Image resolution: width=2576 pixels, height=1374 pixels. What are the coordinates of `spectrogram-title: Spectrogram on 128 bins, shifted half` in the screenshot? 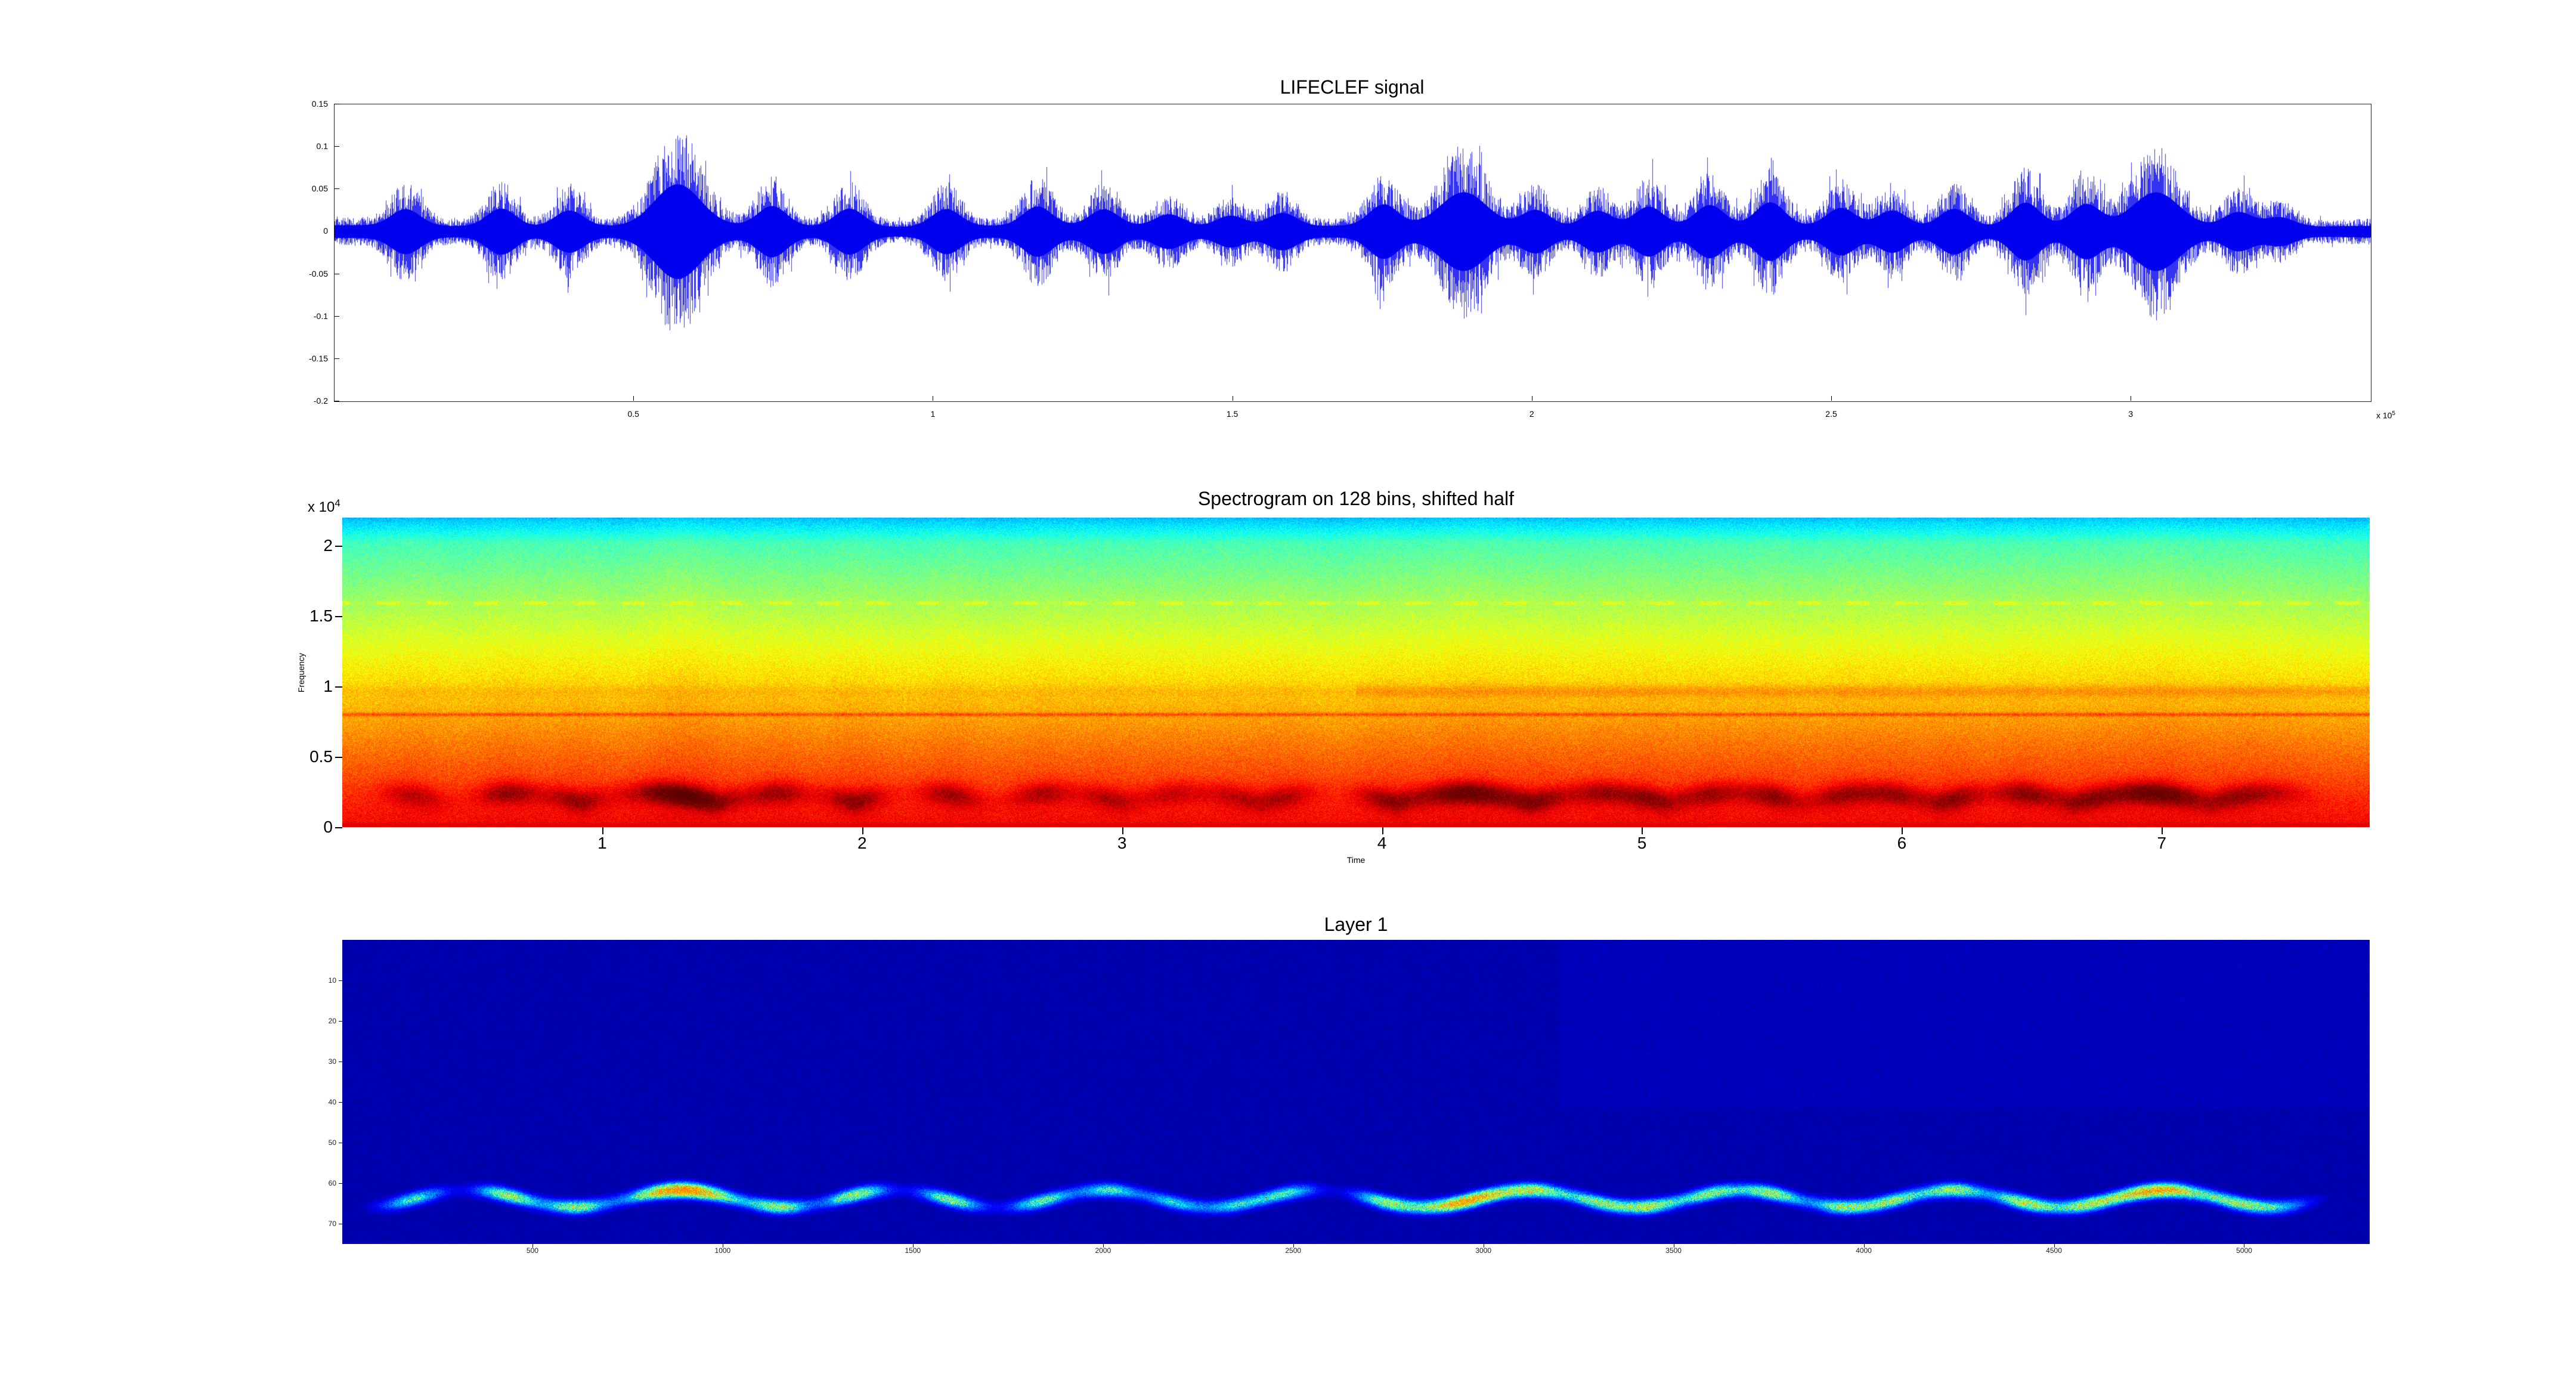 It's located at (1356, 498).